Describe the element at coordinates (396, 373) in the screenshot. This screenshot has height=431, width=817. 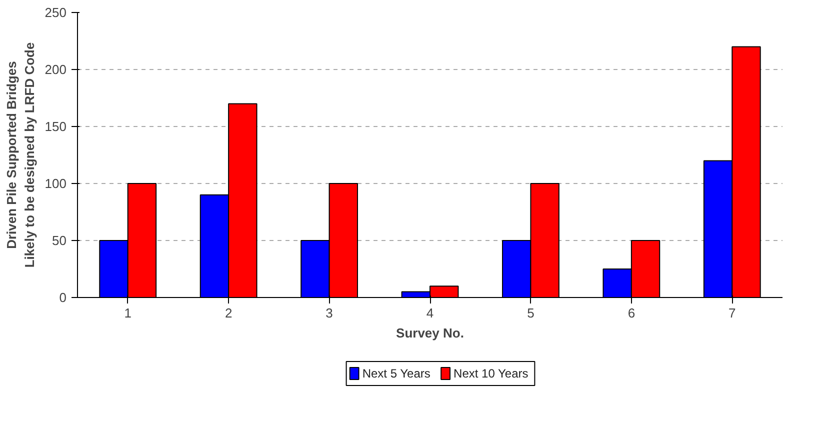
I see `legend-label: Next 5 Years` at that location.